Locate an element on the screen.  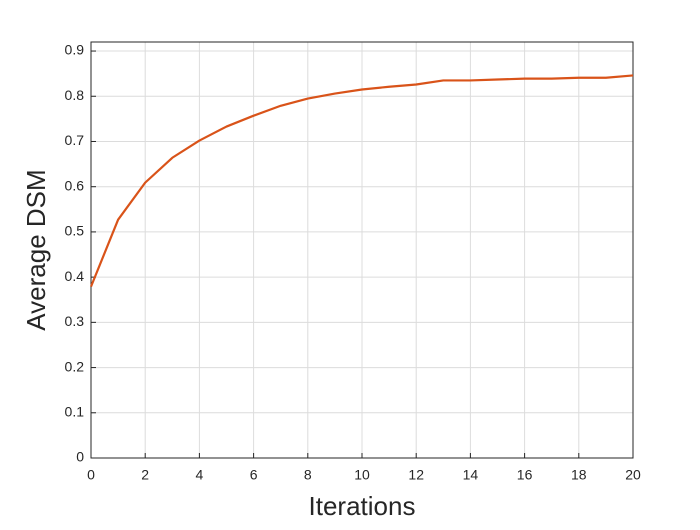
y-tick-label: 0.3 is located at coordinates (75, 321).